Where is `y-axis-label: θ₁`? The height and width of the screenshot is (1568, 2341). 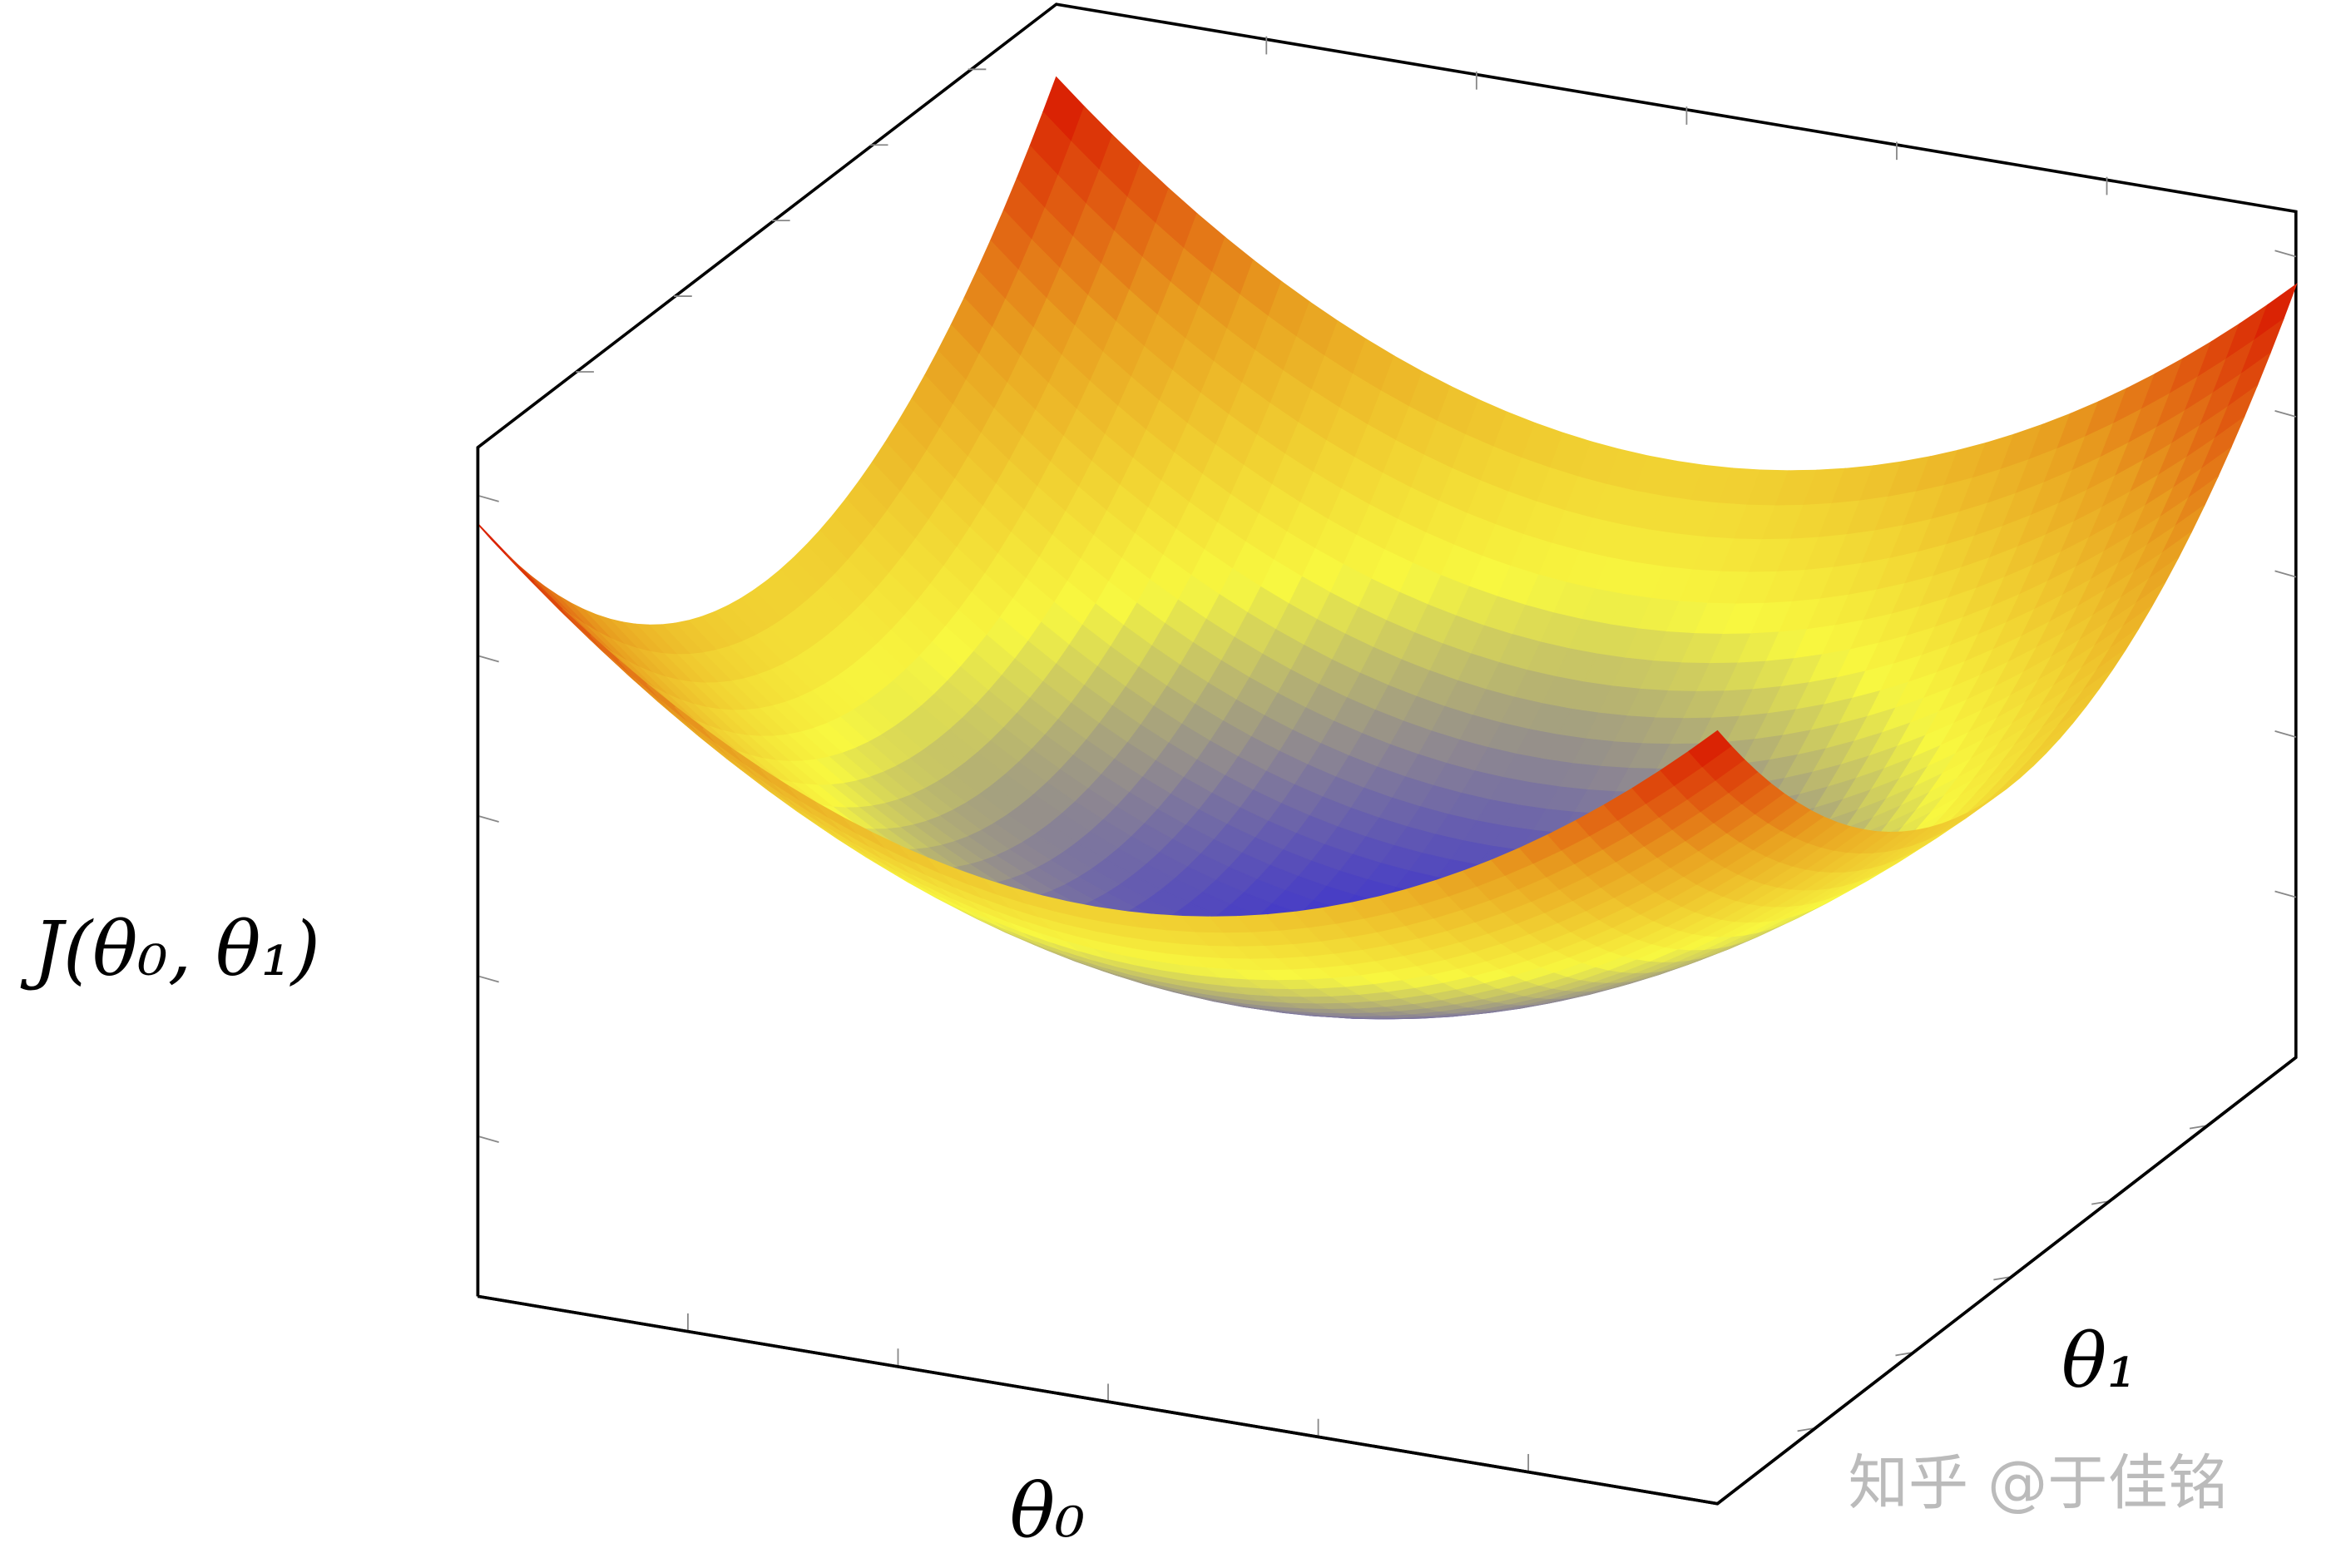 y-axis-label: θ₁ is located at coordinates (2099, 1361).